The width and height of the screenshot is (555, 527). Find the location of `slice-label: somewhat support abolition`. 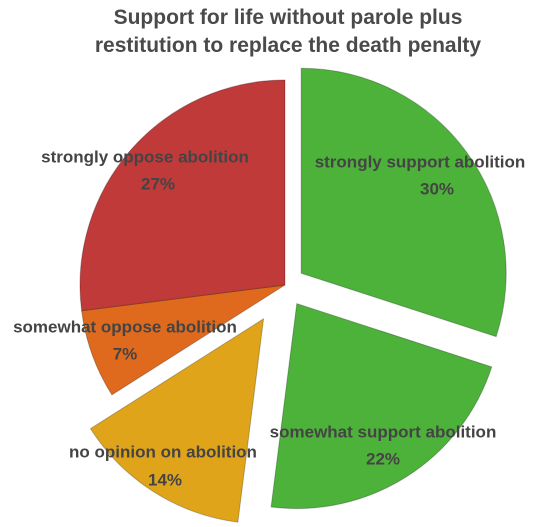

slice-label: somewhat support abolition is located at coordinates (383, 431).